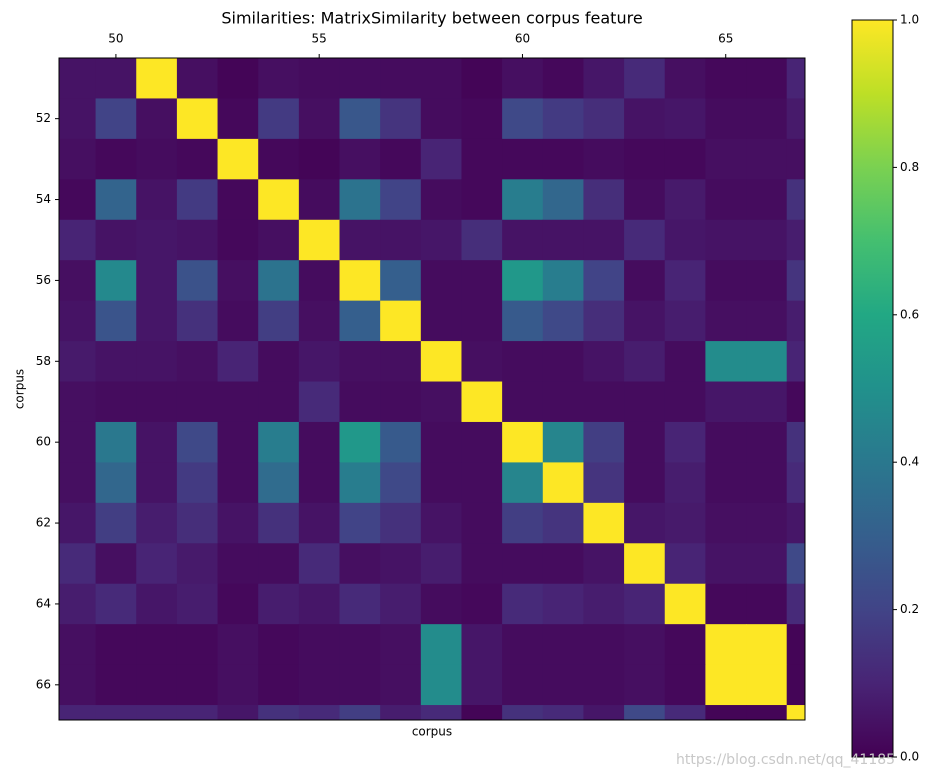  I want to click on x-tick-label: 50, so click(115, 39).